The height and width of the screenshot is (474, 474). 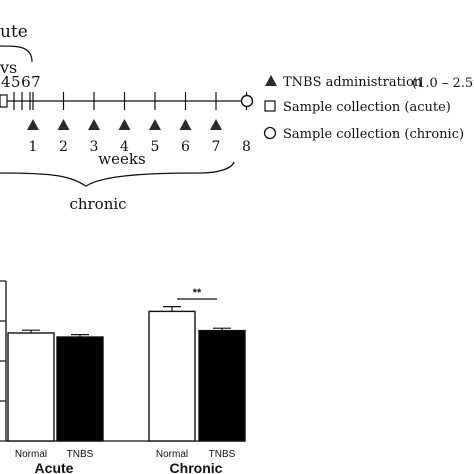 I want to click on acute-label-fragment: ute, so click(x=14, y=32).